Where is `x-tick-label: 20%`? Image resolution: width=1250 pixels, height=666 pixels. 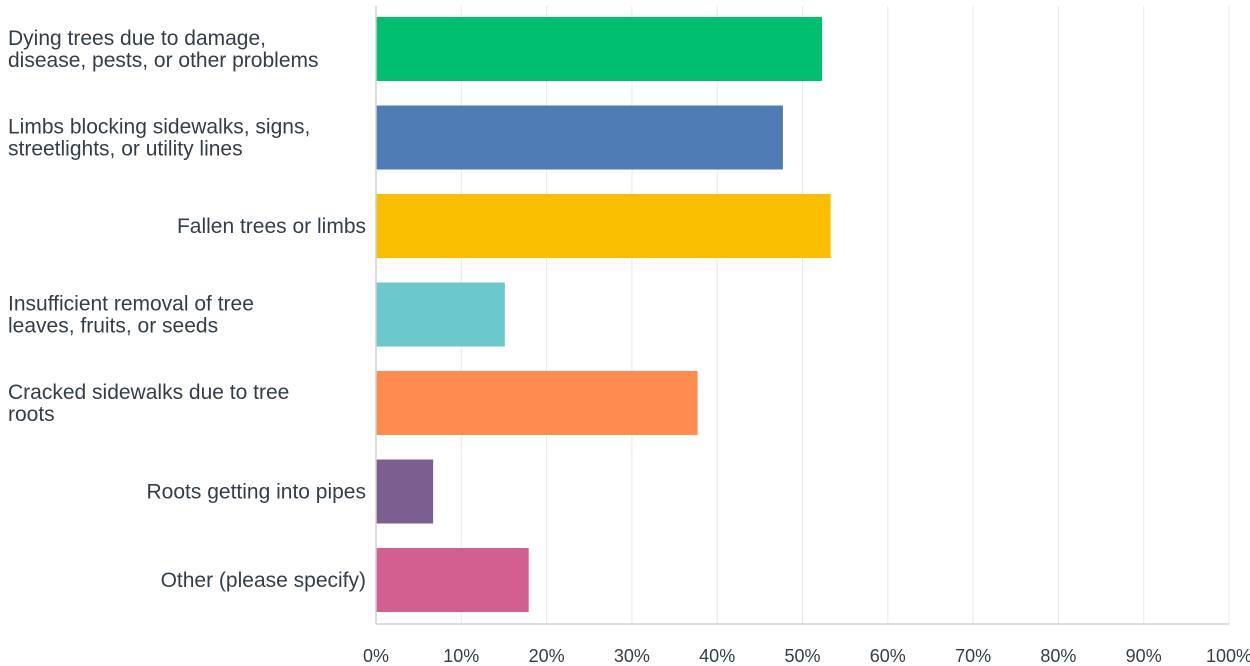
x-tick-label: 20% is located at coordinates (547, 656).